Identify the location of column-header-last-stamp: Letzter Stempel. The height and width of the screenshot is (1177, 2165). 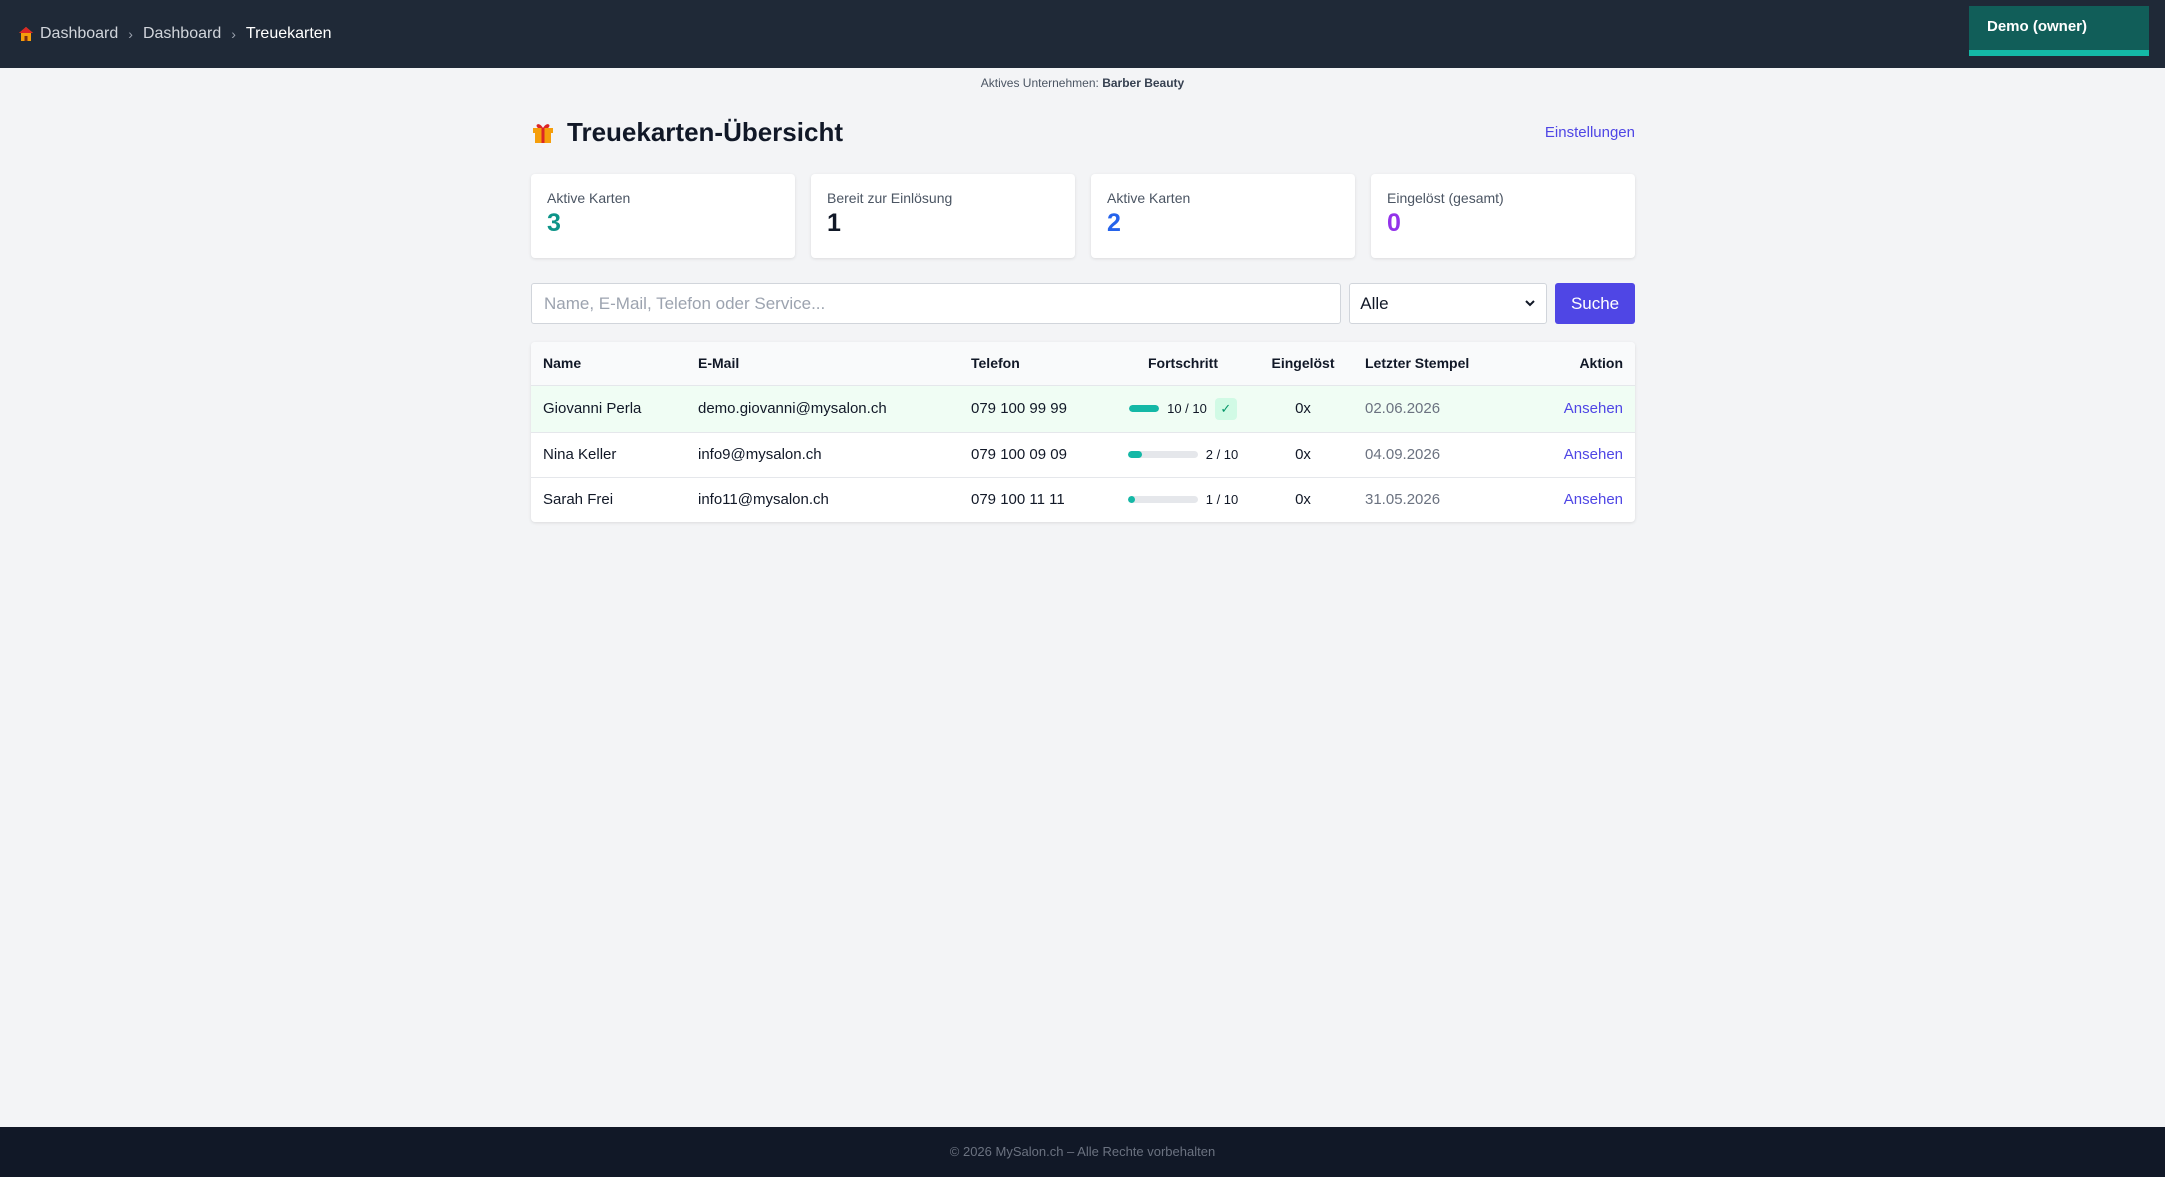
(1417, 363).